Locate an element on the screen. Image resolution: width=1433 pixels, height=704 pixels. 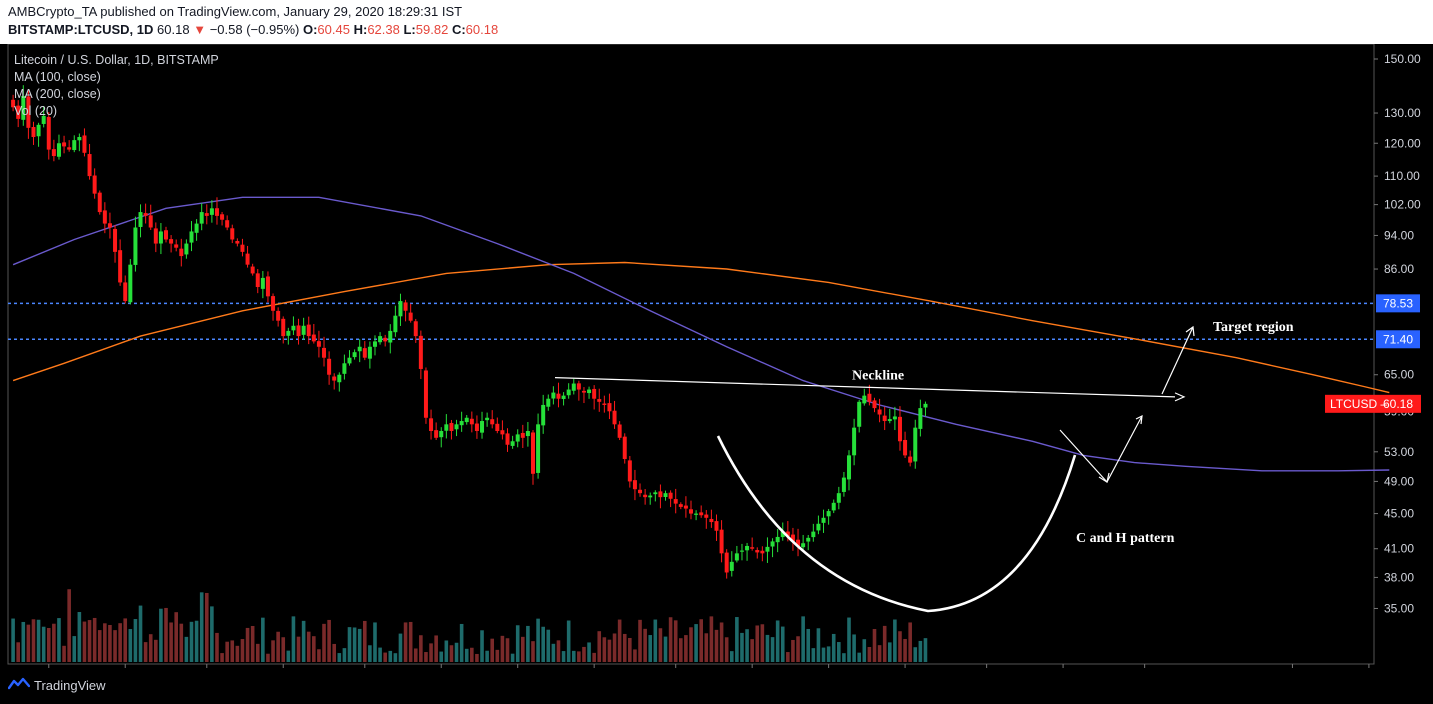
timeframe: 1D is located at coordinates (145, 29).